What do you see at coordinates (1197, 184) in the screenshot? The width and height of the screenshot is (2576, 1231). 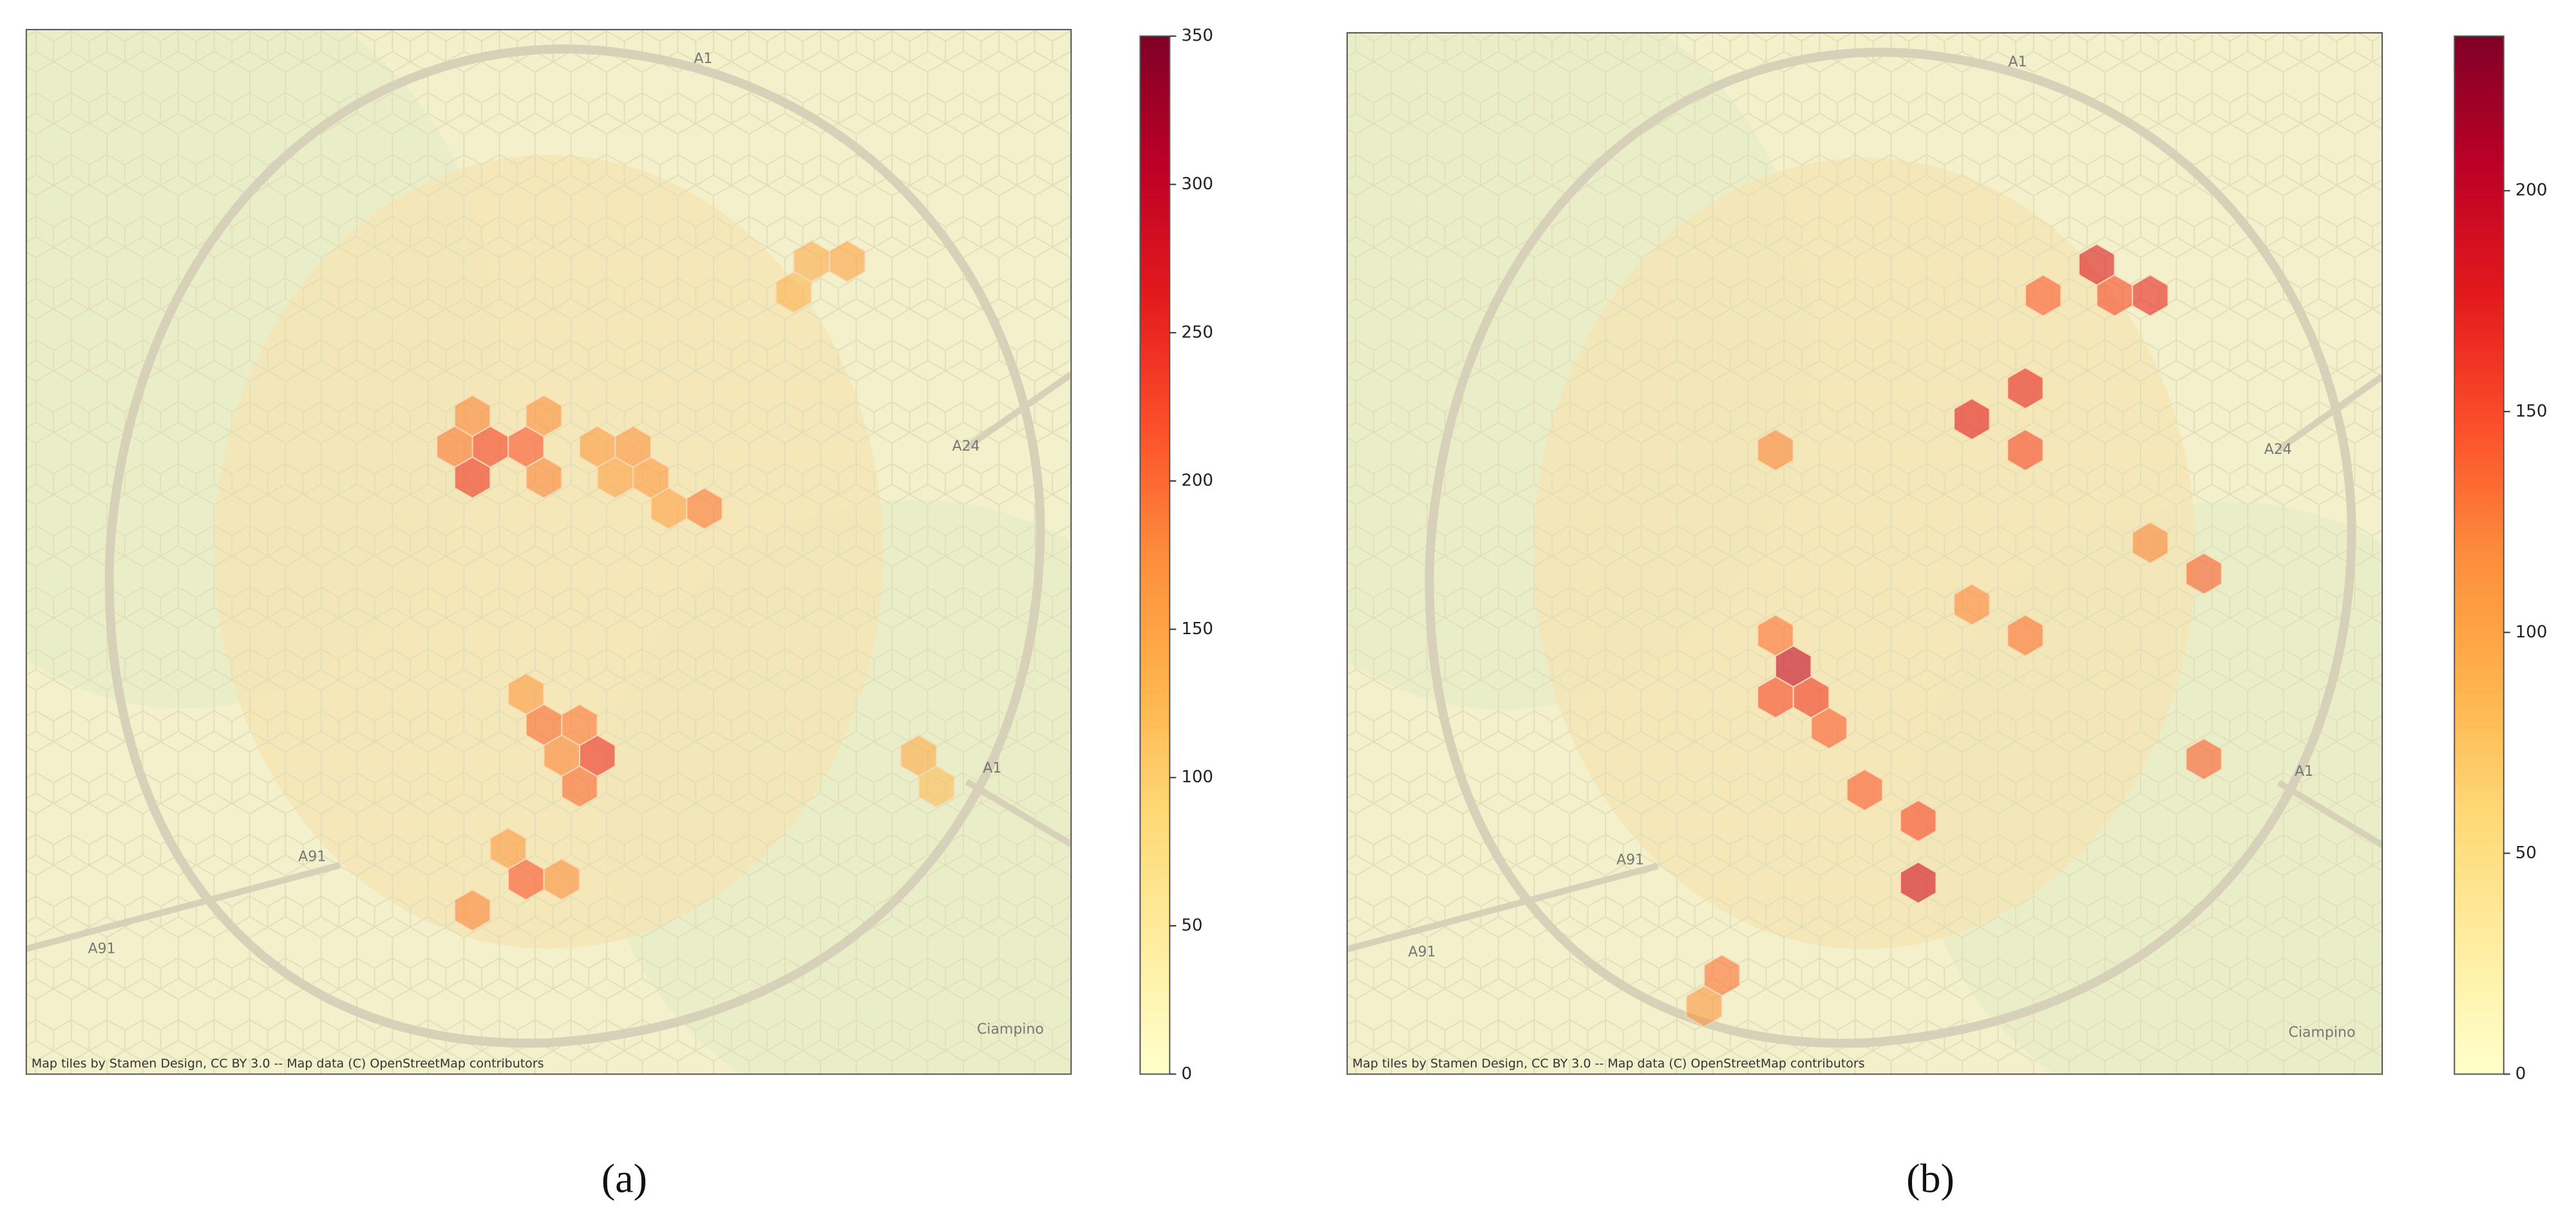 I see `colorbar-tick-label: 300` at bounding box center [1197, 184].